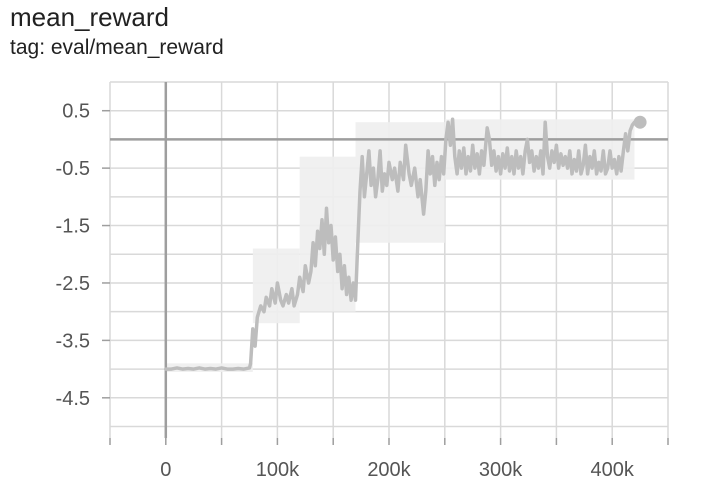 This screenshot has width=706, height=490. What do you see at coordinates (389, 470) in the screenshot?
I see `x-tick-label: 200k` at bounding box center [389, 470].